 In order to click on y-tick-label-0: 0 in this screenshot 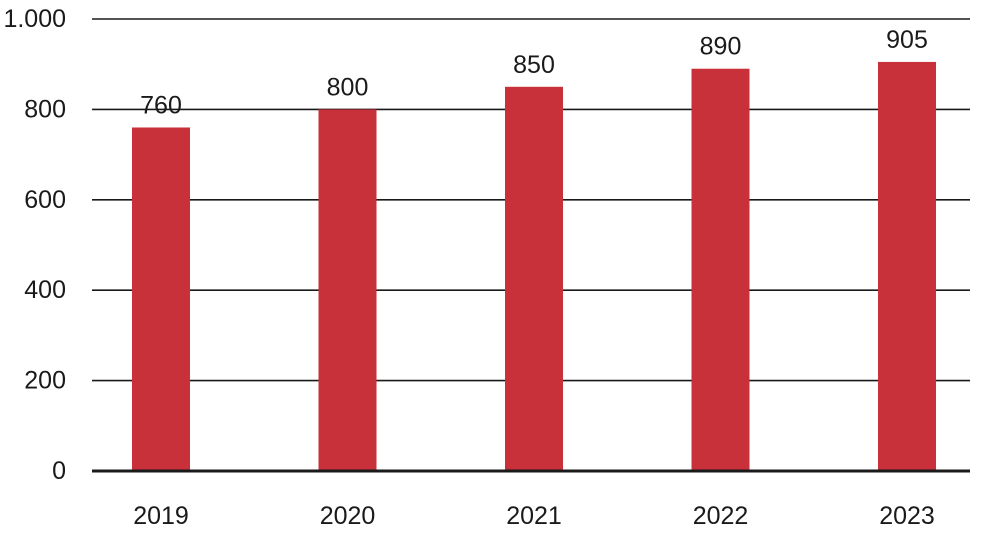, I will do `click(59, 471)`.